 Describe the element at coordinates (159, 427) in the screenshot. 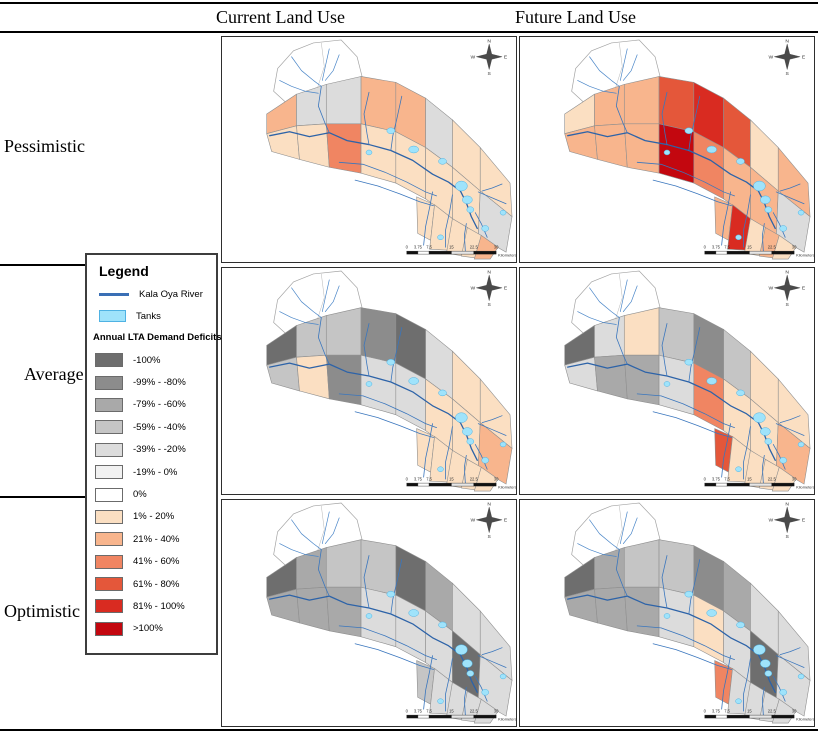

I see `legend-class-label: -59% - -40%` at that location.